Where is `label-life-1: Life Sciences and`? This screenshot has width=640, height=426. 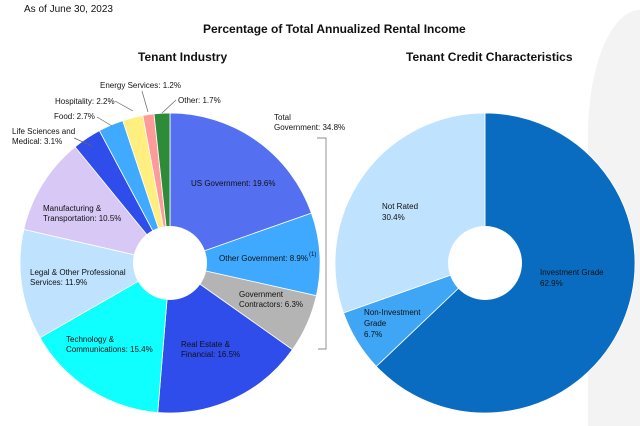 label-life-1: Life Sciences and is located at coordinates (44, 131).